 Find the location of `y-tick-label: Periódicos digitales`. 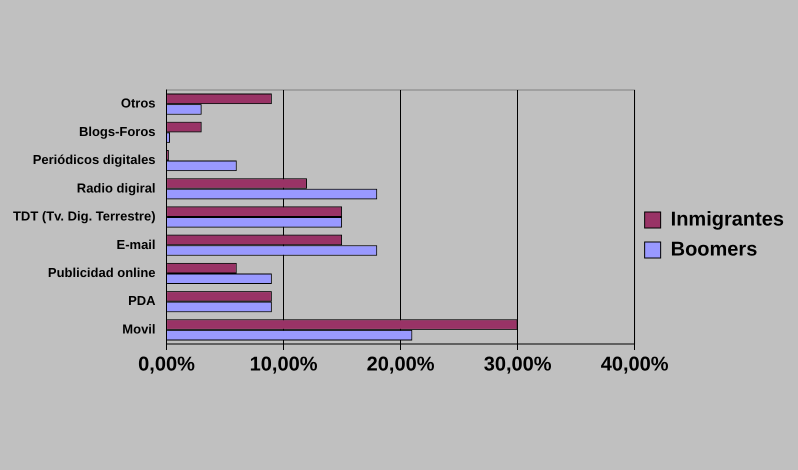

y-tick-label: Periódicos digitales is located at coordinates (94, 160).